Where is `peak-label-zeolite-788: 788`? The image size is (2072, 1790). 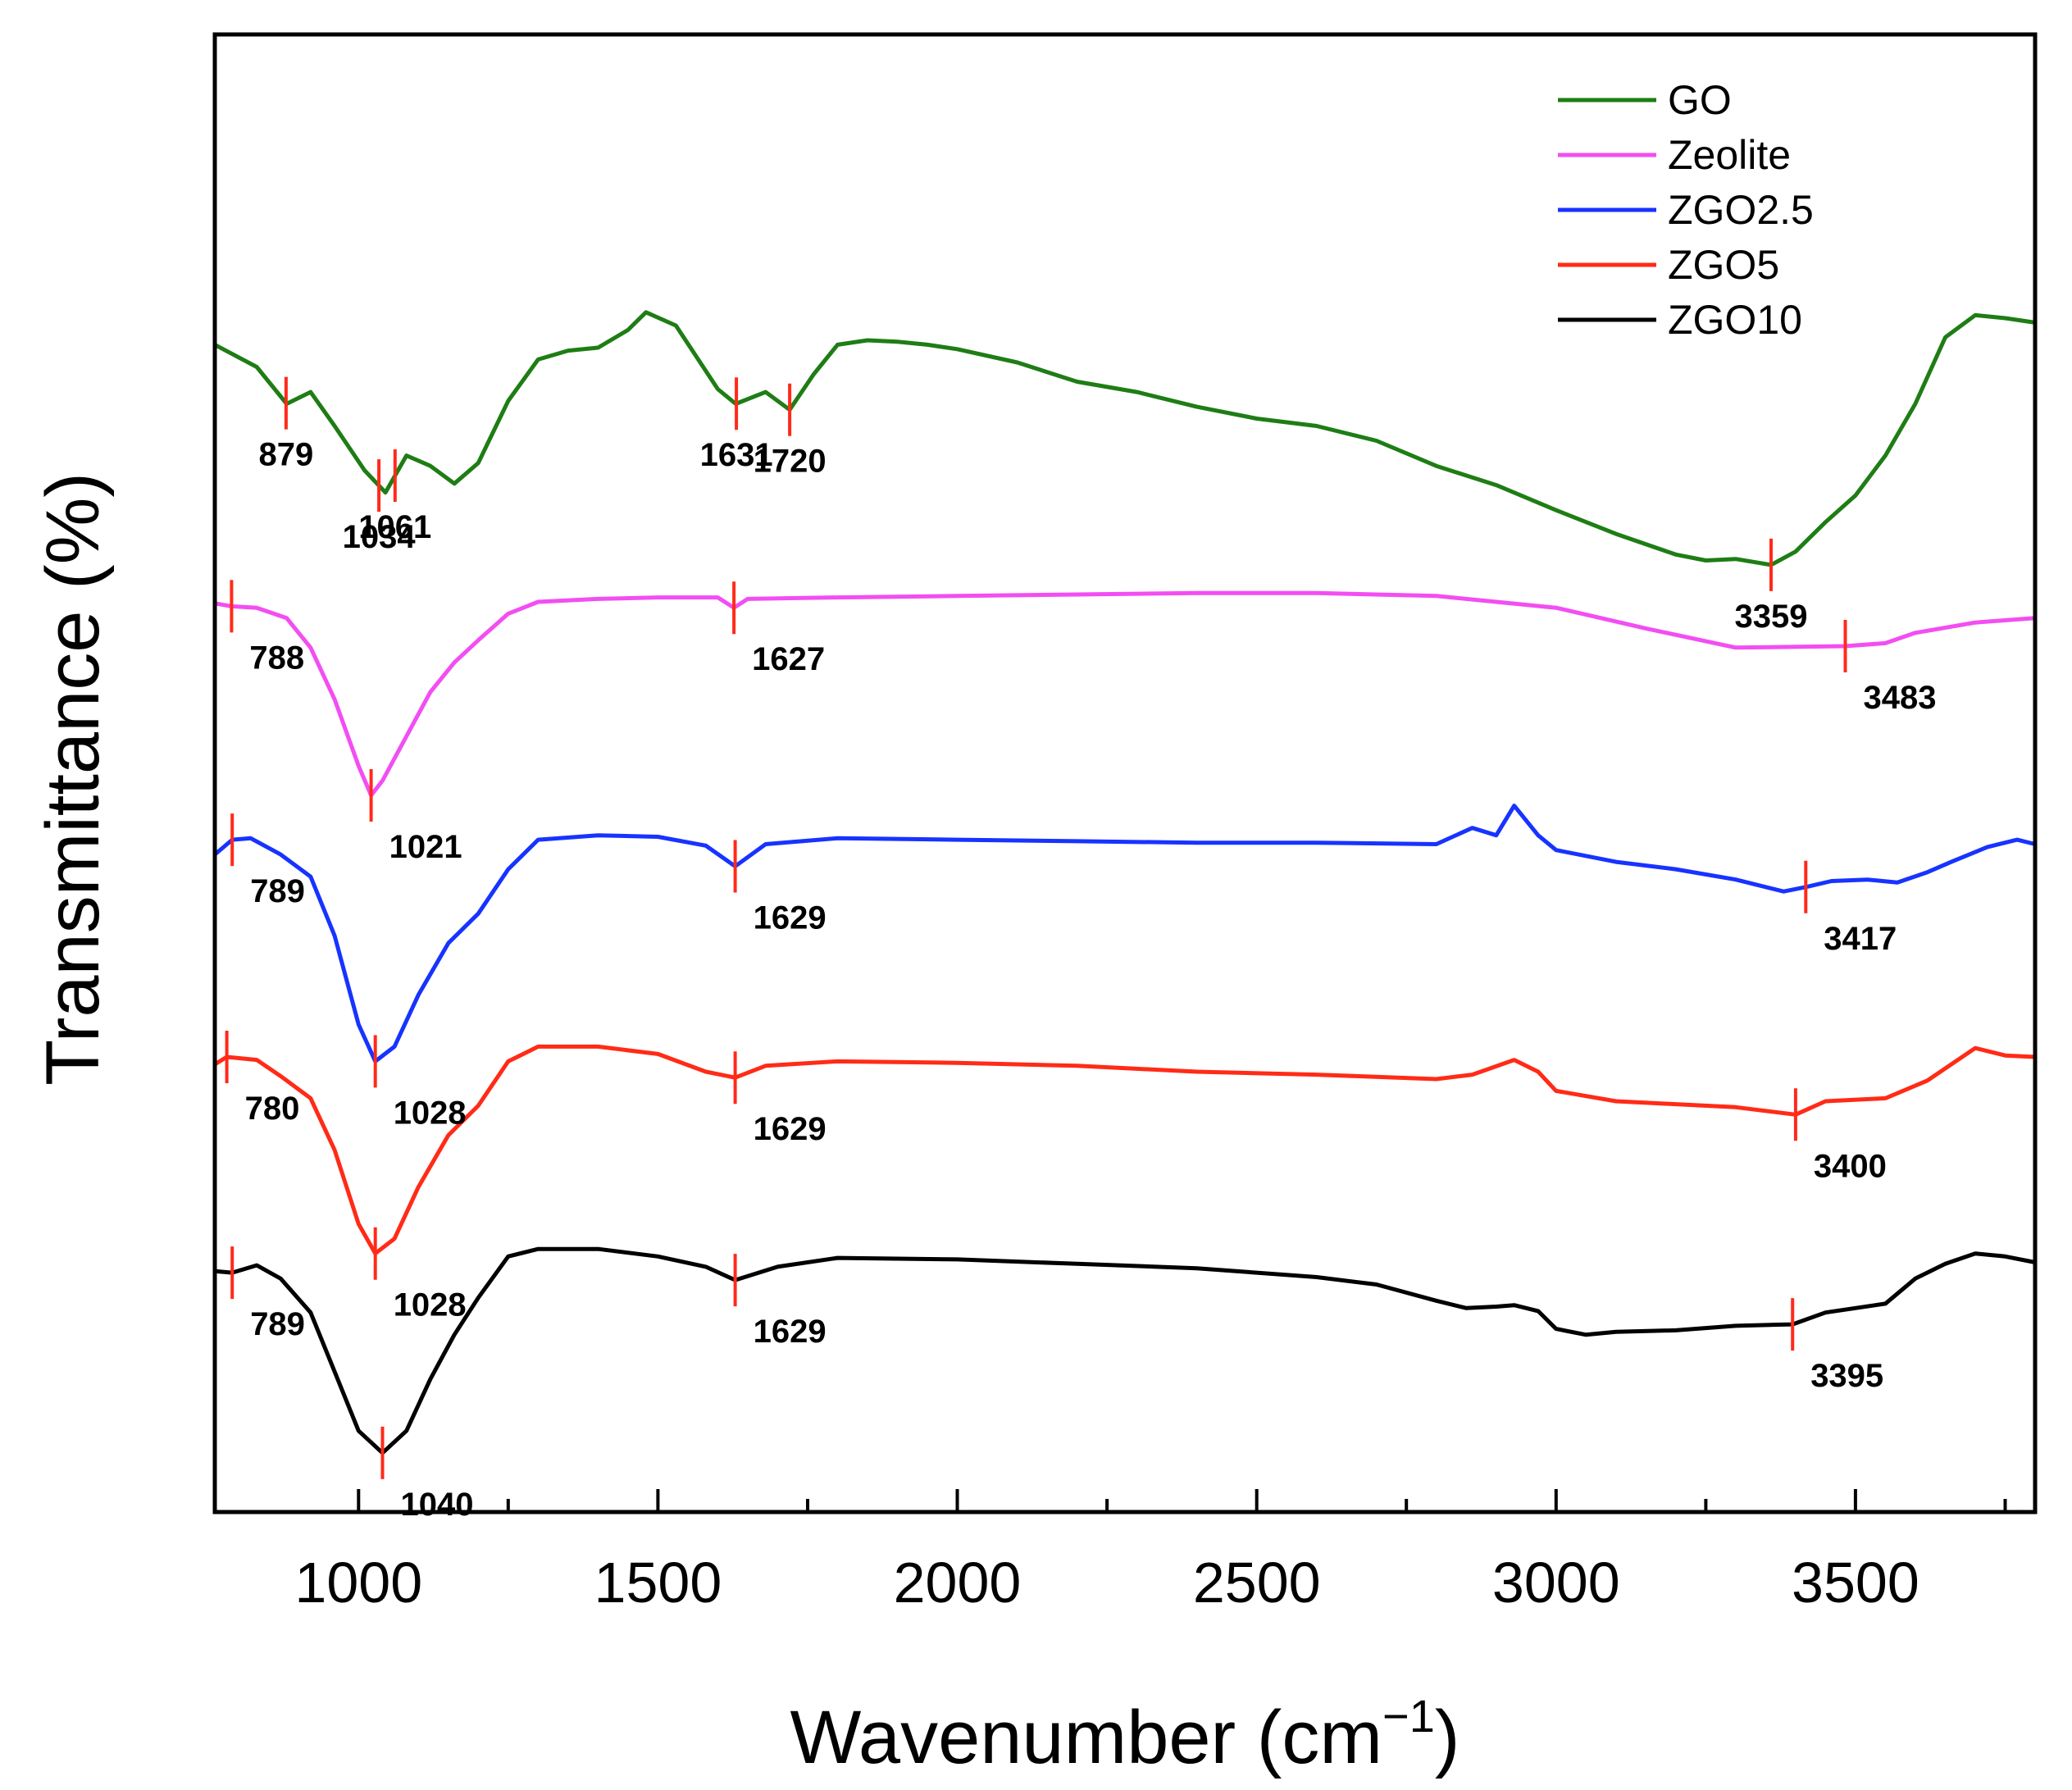
peak-label-zeolite-788: 788 is located at coordinates (276, 658).